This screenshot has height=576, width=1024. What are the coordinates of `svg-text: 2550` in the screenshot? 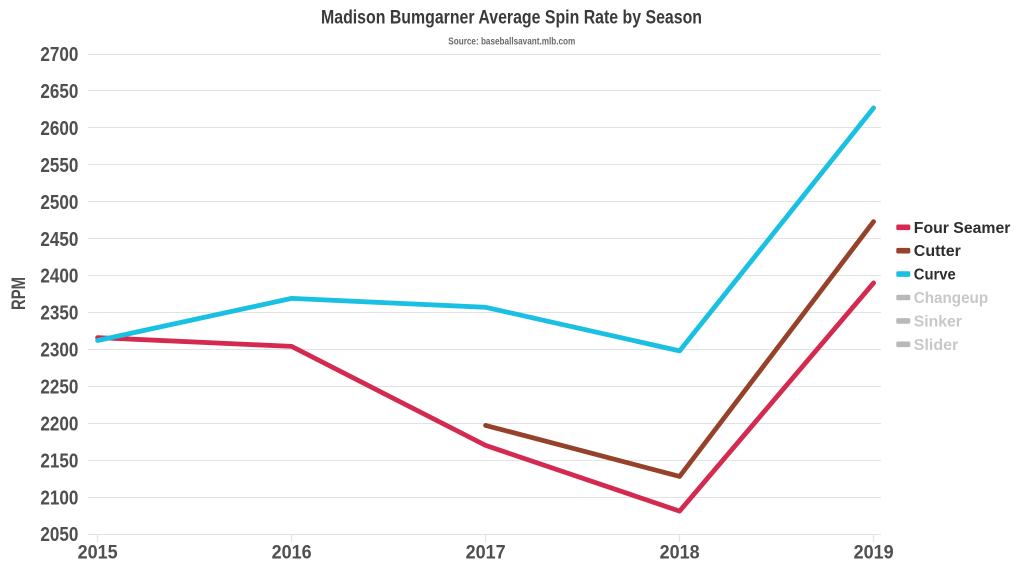 It's located at (59, 165).